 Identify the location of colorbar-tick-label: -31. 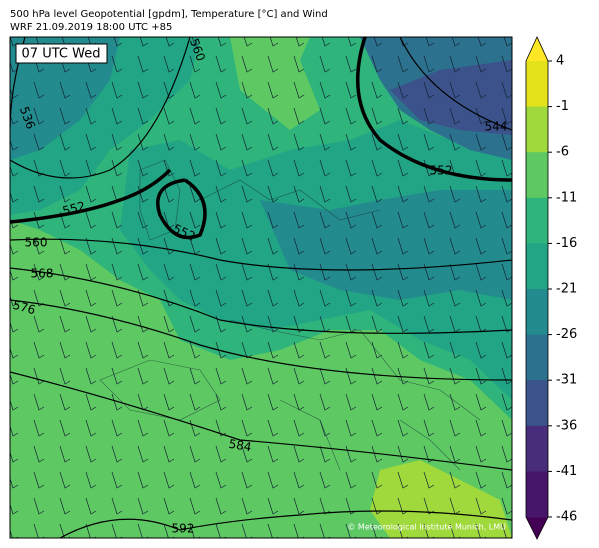
(566, 380).